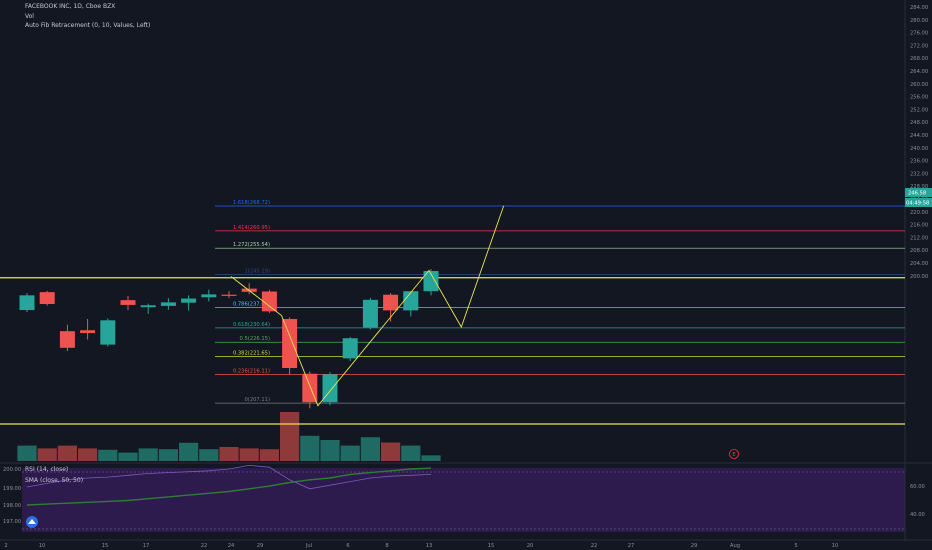 The width and height of the screenshot is (932, 550). I want to click on price-axis-label: 276.00, so click(919, 34).